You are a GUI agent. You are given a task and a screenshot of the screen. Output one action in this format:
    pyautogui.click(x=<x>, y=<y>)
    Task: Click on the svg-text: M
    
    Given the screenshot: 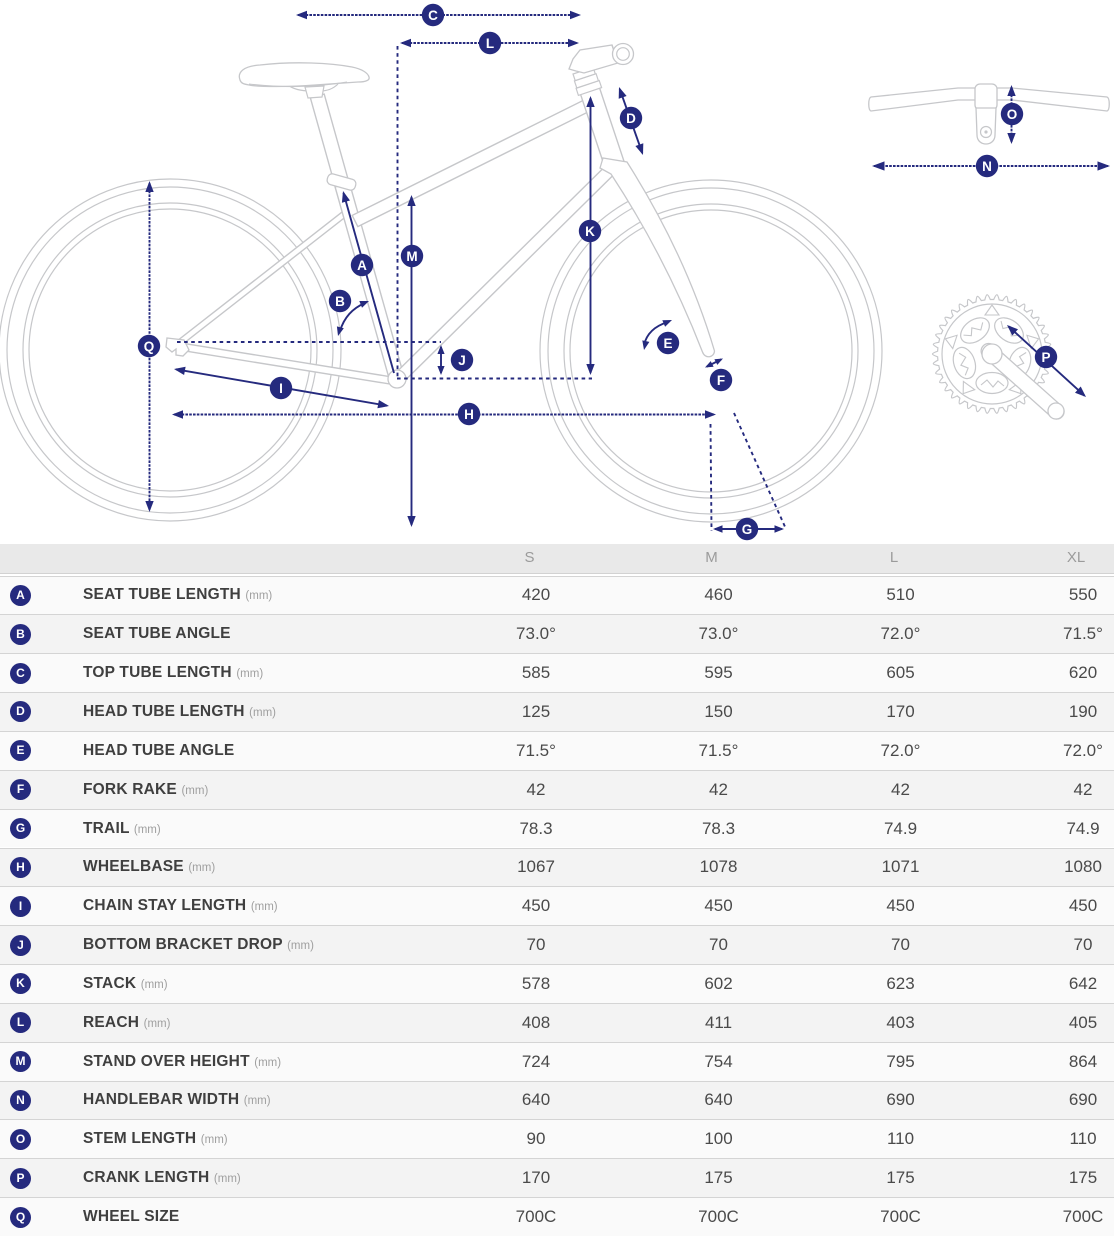 What is the action you would take?
    pyautogui.click(x=411, y=256)
    